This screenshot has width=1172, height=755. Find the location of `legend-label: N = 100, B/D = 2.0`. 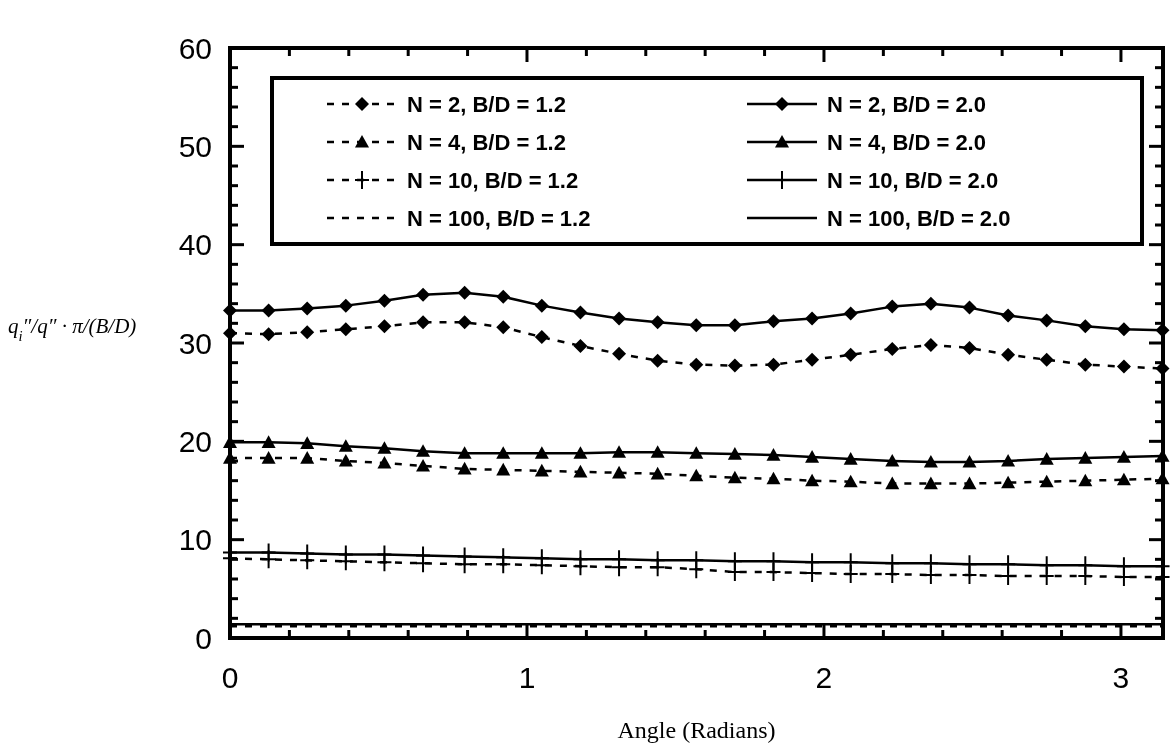

legend-label: N = 100, B/D = 2.0 is located at coordinates (919, 218).